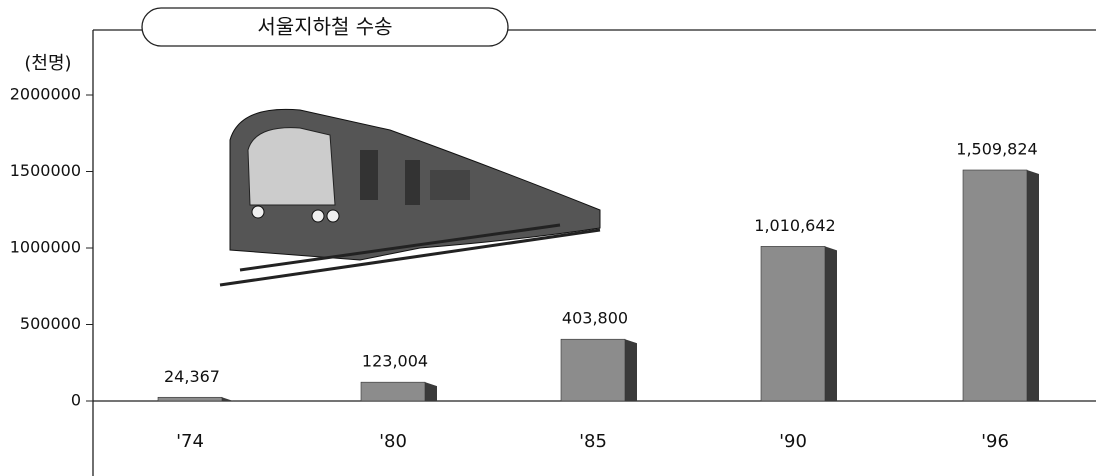 The image size is (1096, 476). What do you see at coordinates (996, 148) in the screenshot?
I see `value-label: 1,509,824` at bounding box center [996, 148].